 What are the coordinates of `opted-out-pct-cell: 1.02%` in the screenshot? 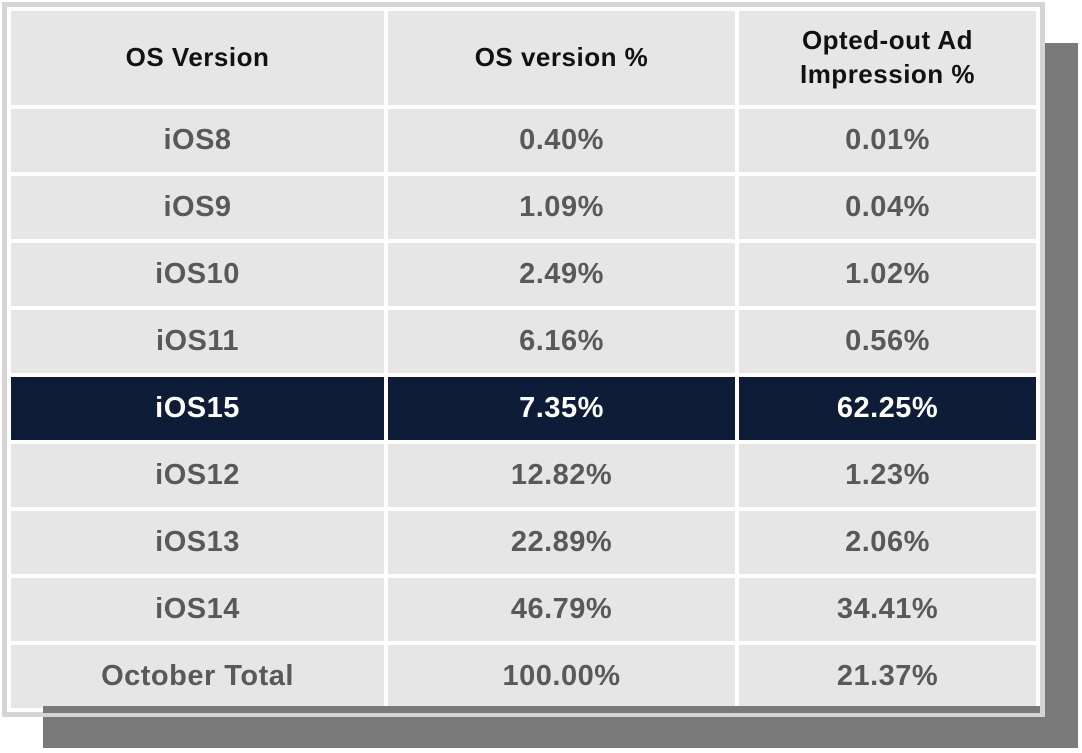 It's located at (887, 274).